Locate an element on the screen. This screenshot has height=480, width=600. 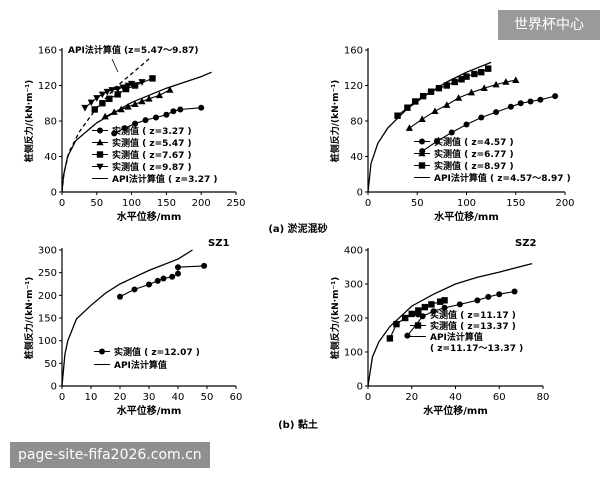
legend-label-1-2: 实测值 ( z=8.97 ) is located at coordinates (474, 166).